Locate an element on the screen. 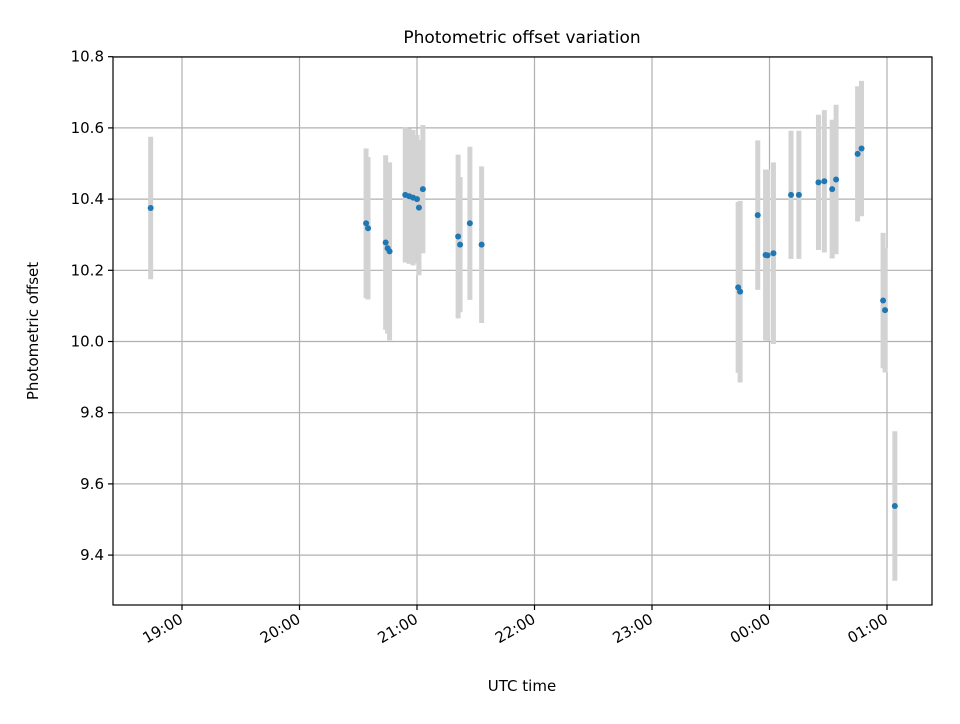 This screenshot has height=724, width=960. y-tick-label: 10.2 is located at coordinates (87, 270).